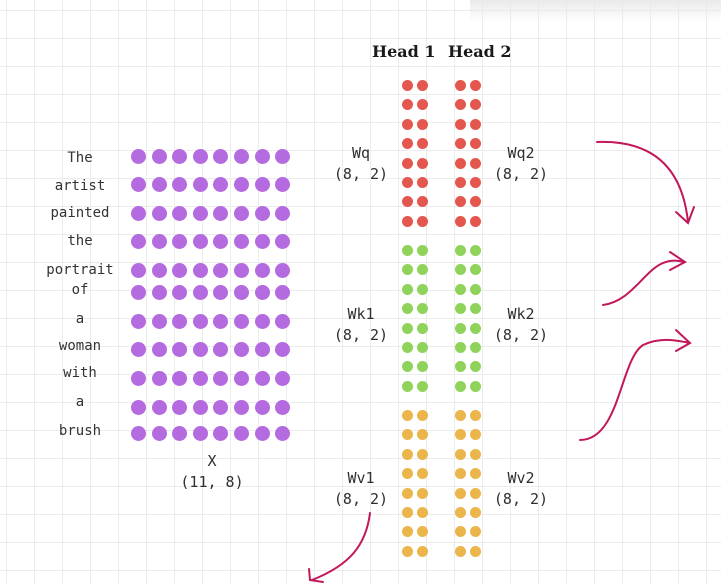  What do you see at coordinates (642, 181) in the screenshot?
I see `arrow-q` at bounding box center [642, 181].